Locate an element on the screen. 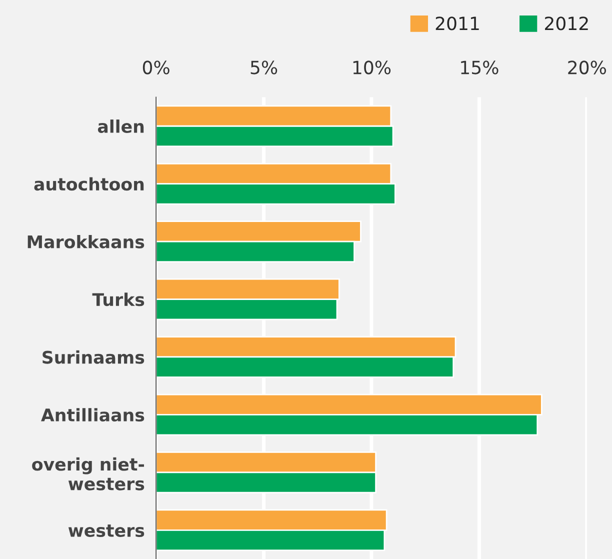 The height and width of the screenshot is (559, 612). x-tick-label: 10% is located at coordinates (372, 67).